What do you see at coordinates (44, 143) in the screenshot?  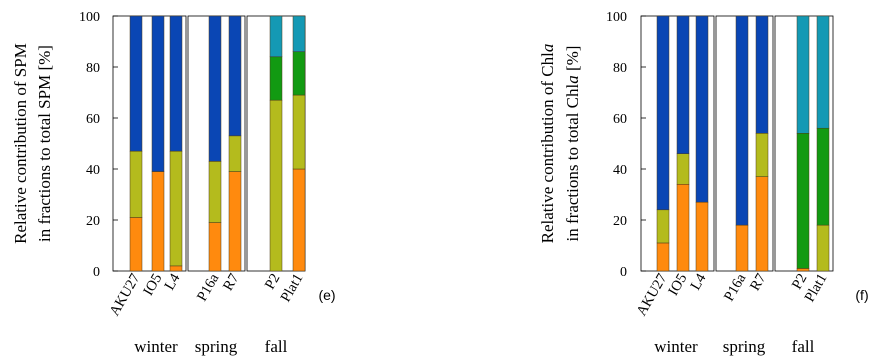 I see `y-axis-label-line2: in fractions to total SPM [%]` at bounding box center [44, 143].